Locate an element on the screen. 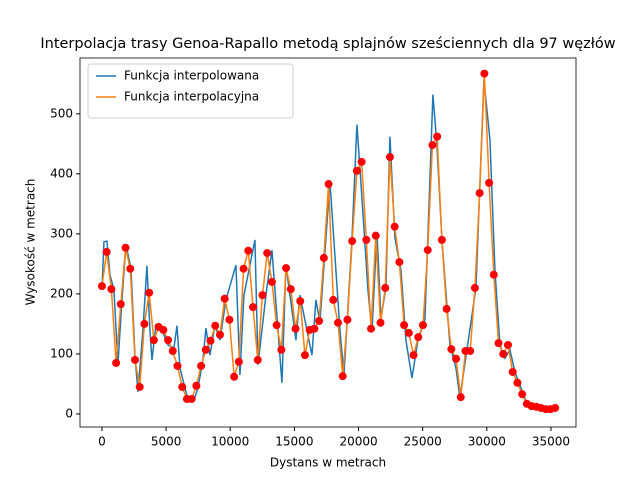  x-axis-label: Dystans w metrach is located at coordinates (328, 463).